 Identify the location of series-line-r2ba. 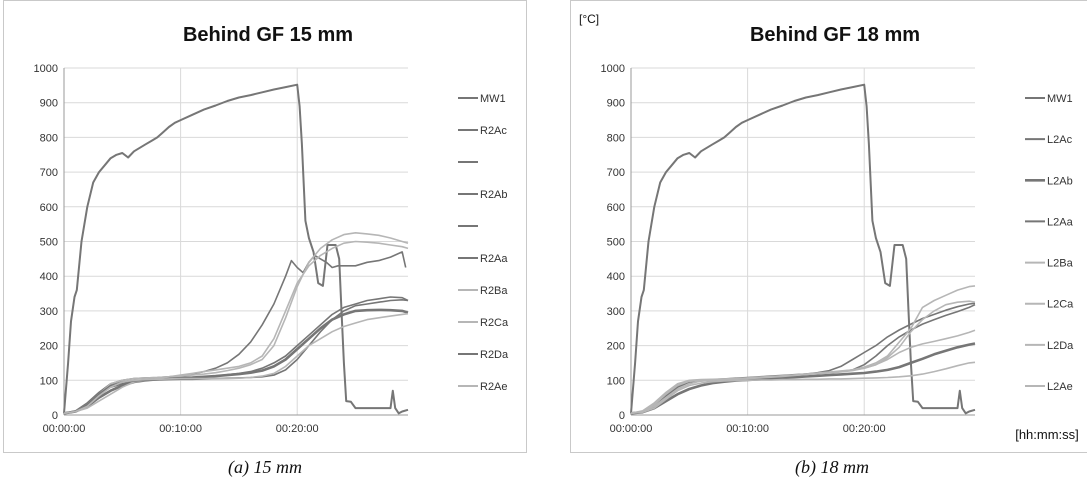
(236, 327).